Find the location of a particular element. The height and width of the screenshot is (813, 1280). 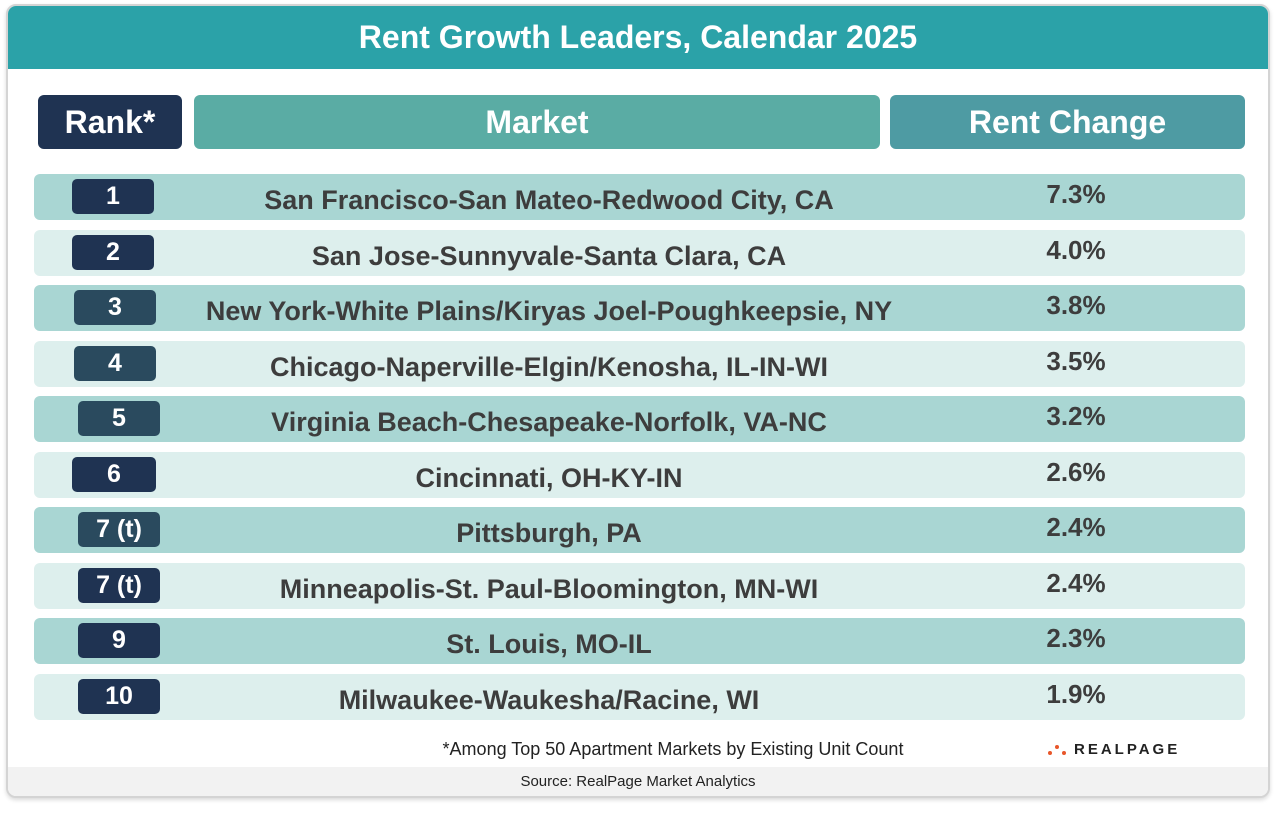

market-name: St. Louis, MO-IL is located at coordinates (549, 643).